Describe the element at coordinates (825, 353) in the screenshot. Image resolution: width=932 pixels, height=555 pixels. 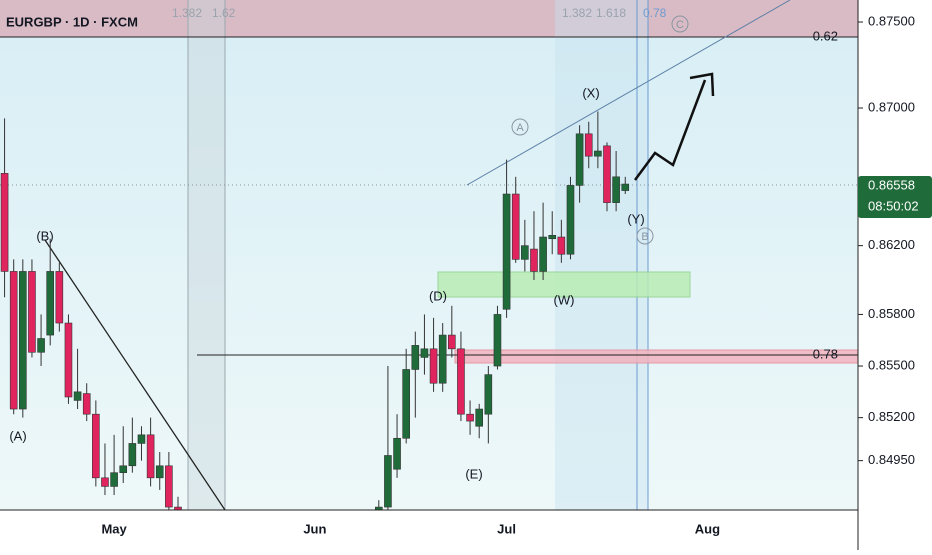
I see `level-label: 0.78` at that location.